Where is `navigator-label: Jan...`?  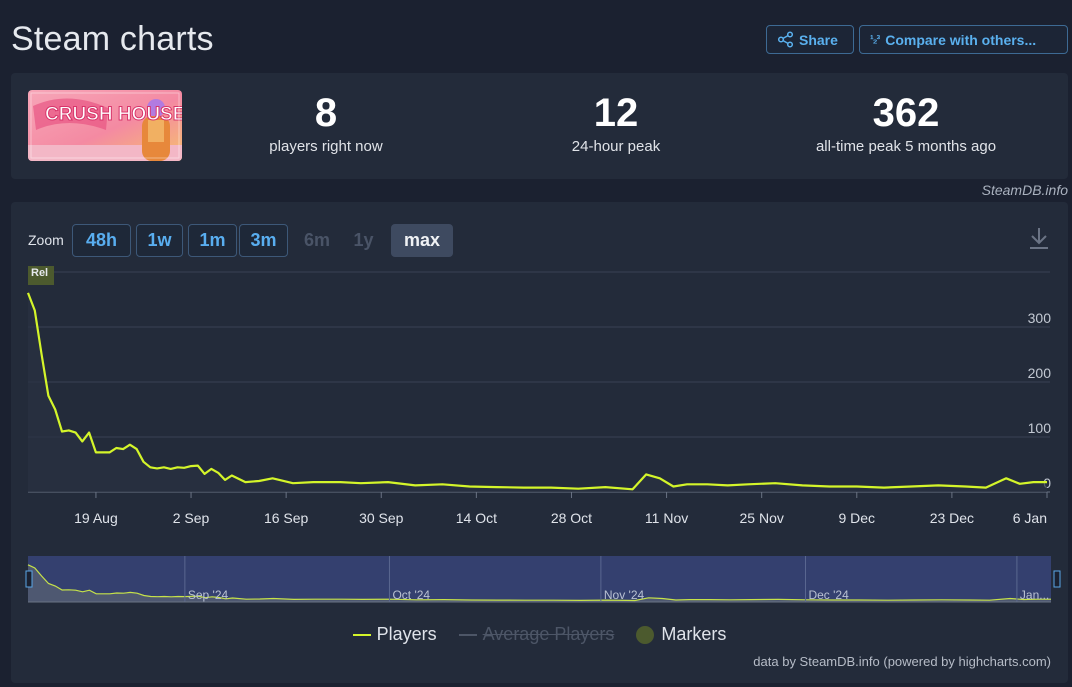
navigator-label: Jan... is located at coordinates (1034, 595).